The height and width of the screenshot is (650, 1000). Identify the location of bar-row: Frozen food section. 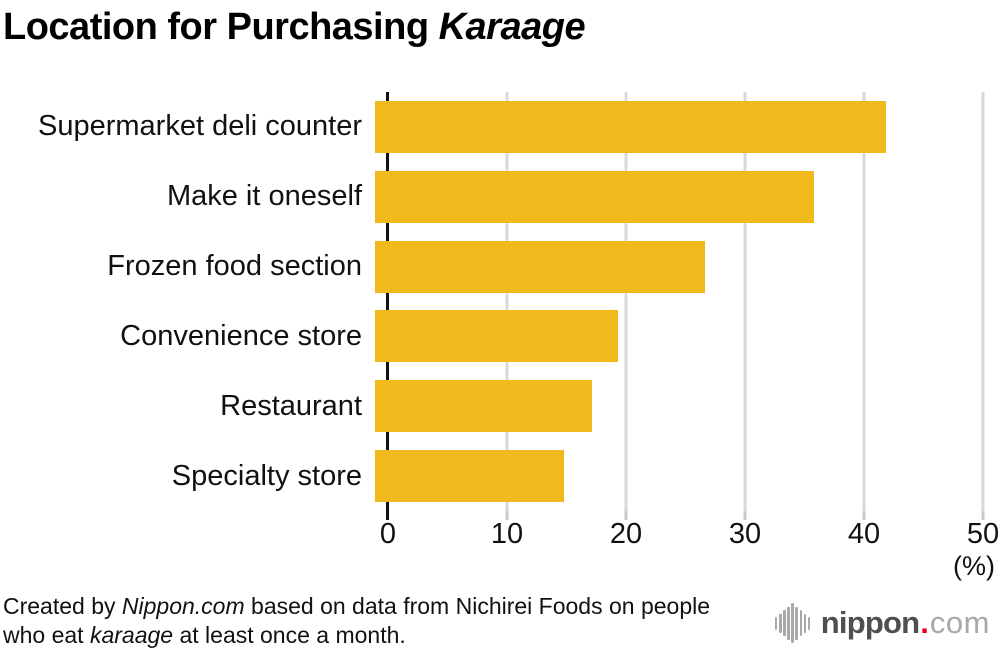
(491, 267).